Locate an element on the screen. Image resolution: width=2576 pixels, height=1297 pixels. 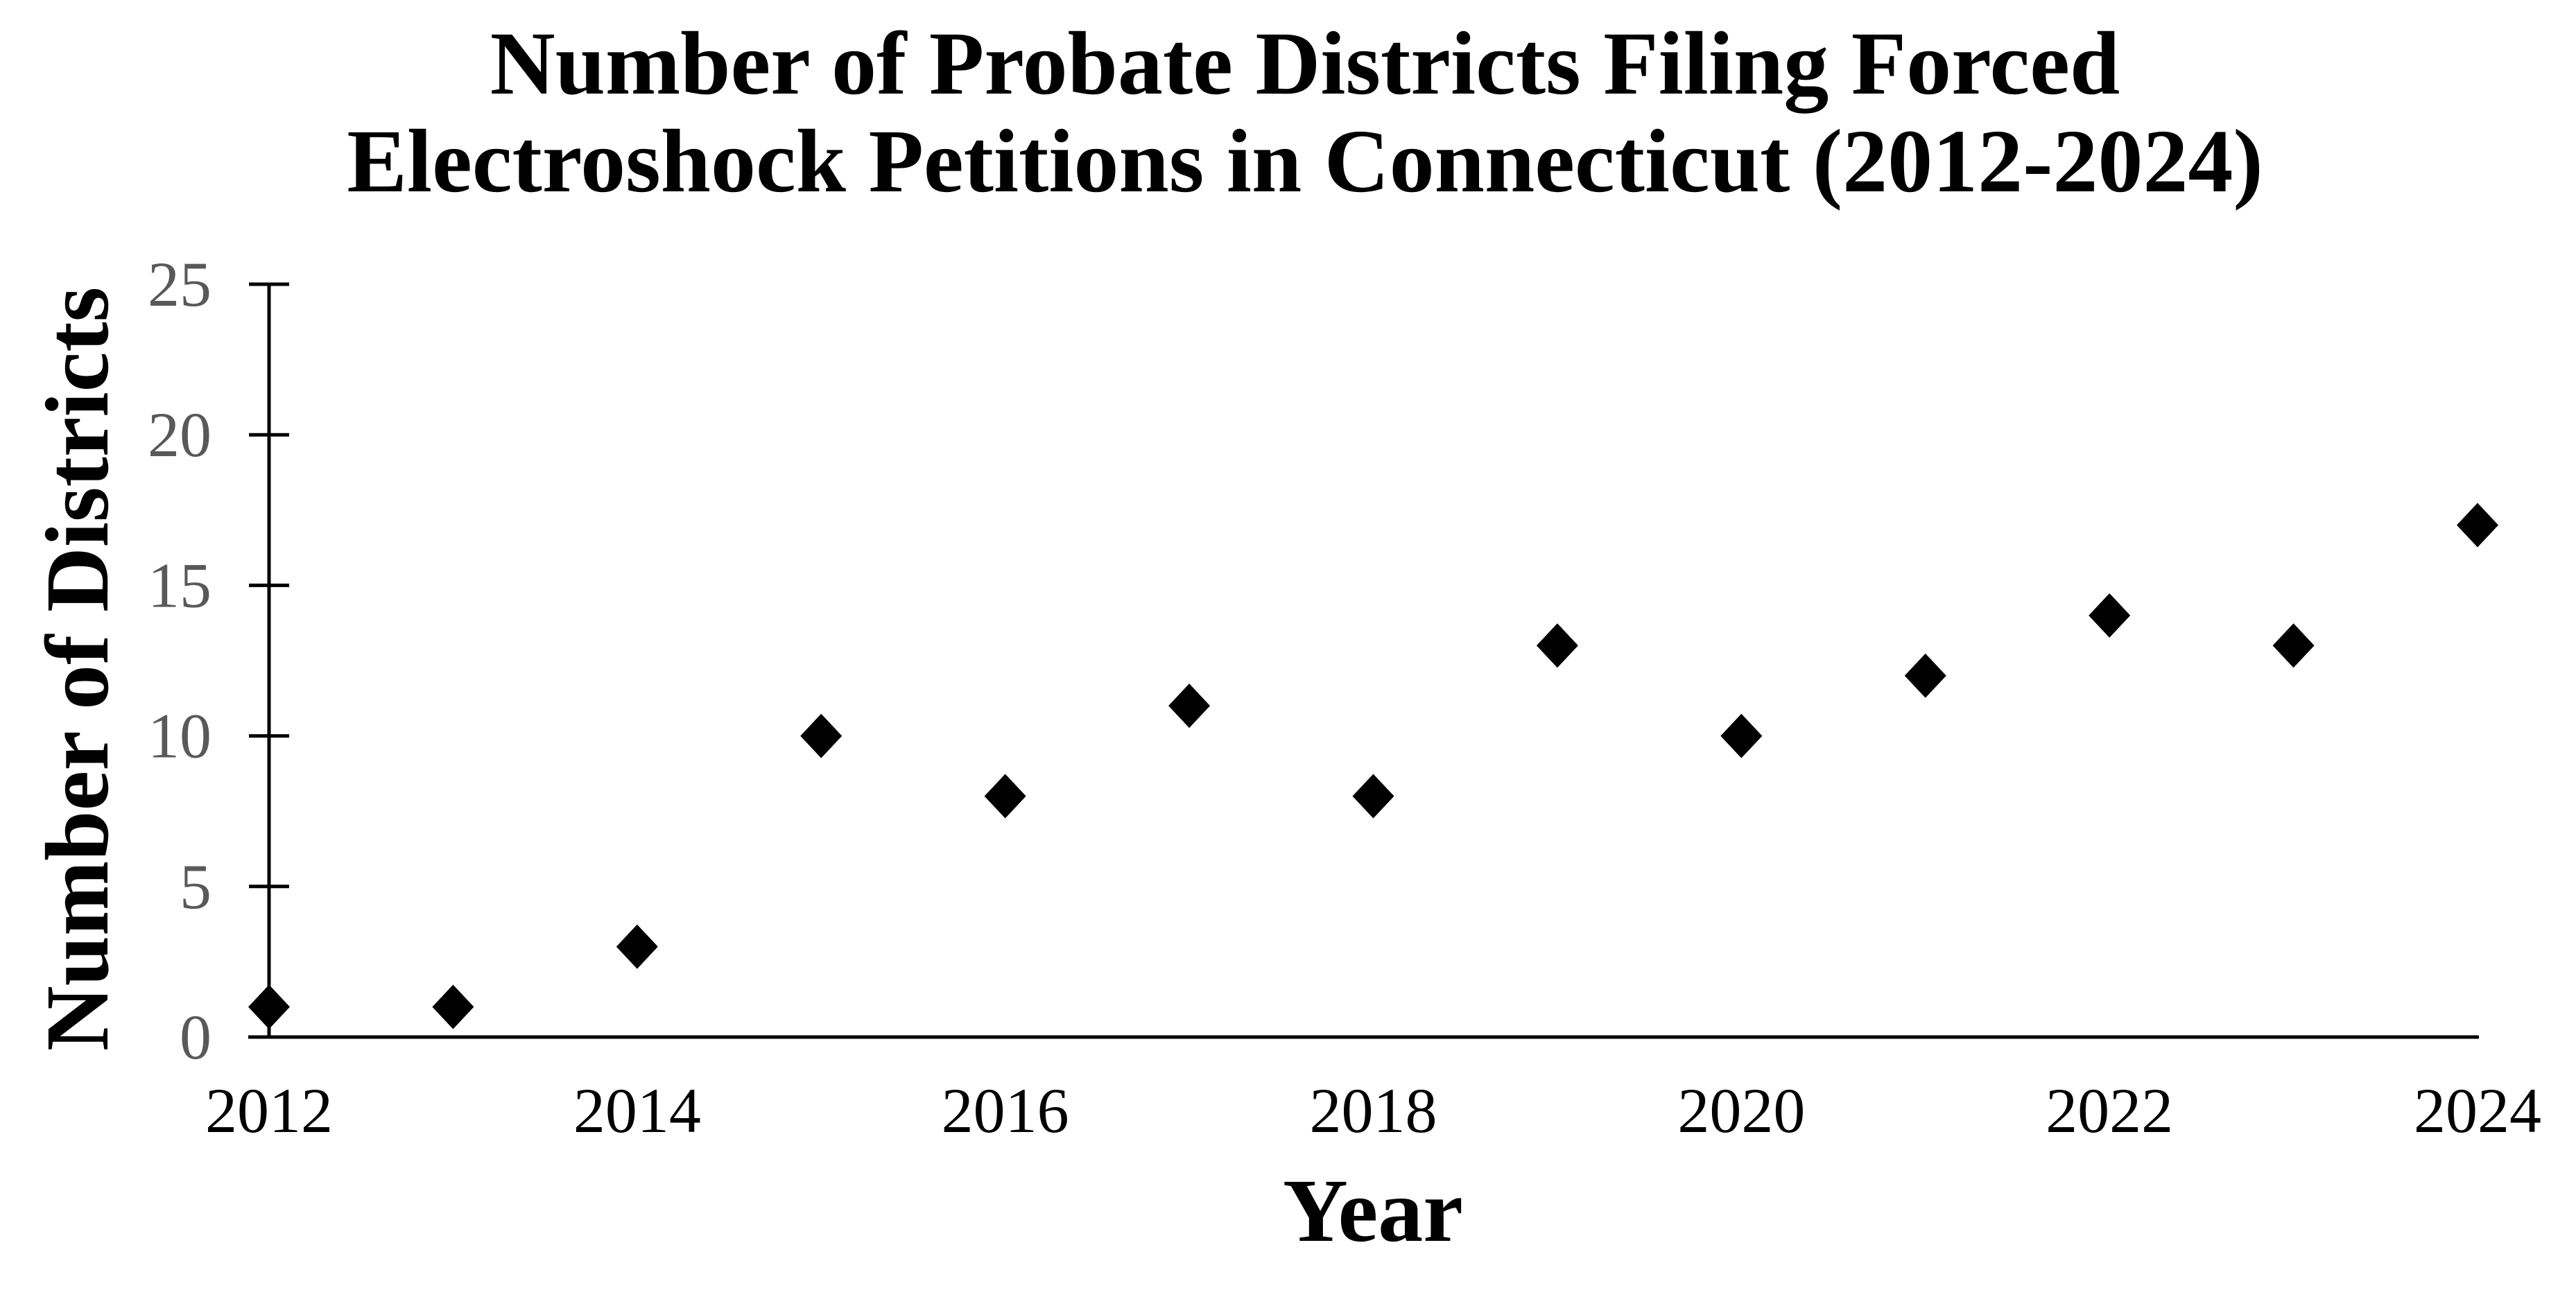
data-point-2019 is located at coordinates (1557, 645).